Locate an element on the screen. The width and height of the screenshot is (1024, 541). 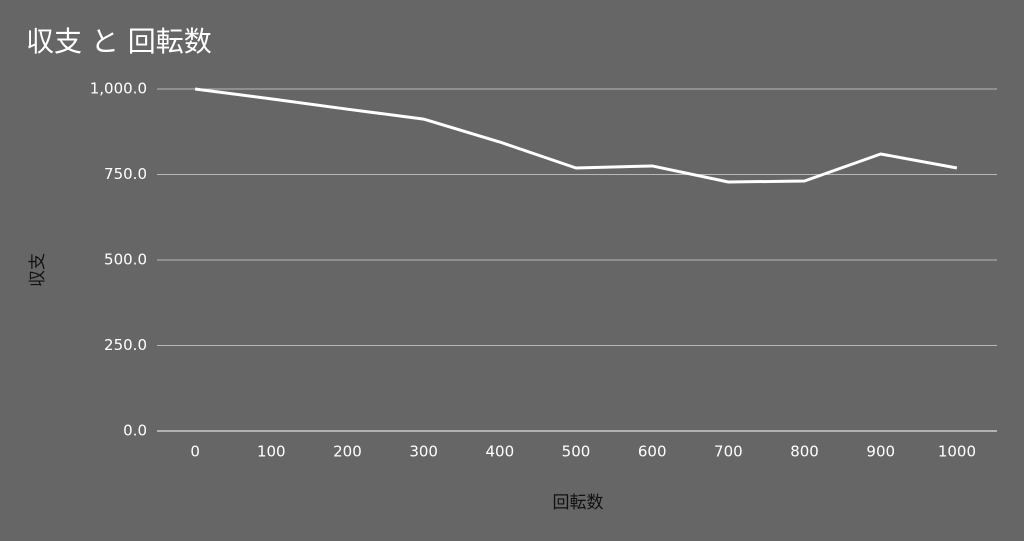
x-tick-label: 700 is located at coordinates (728, 452).